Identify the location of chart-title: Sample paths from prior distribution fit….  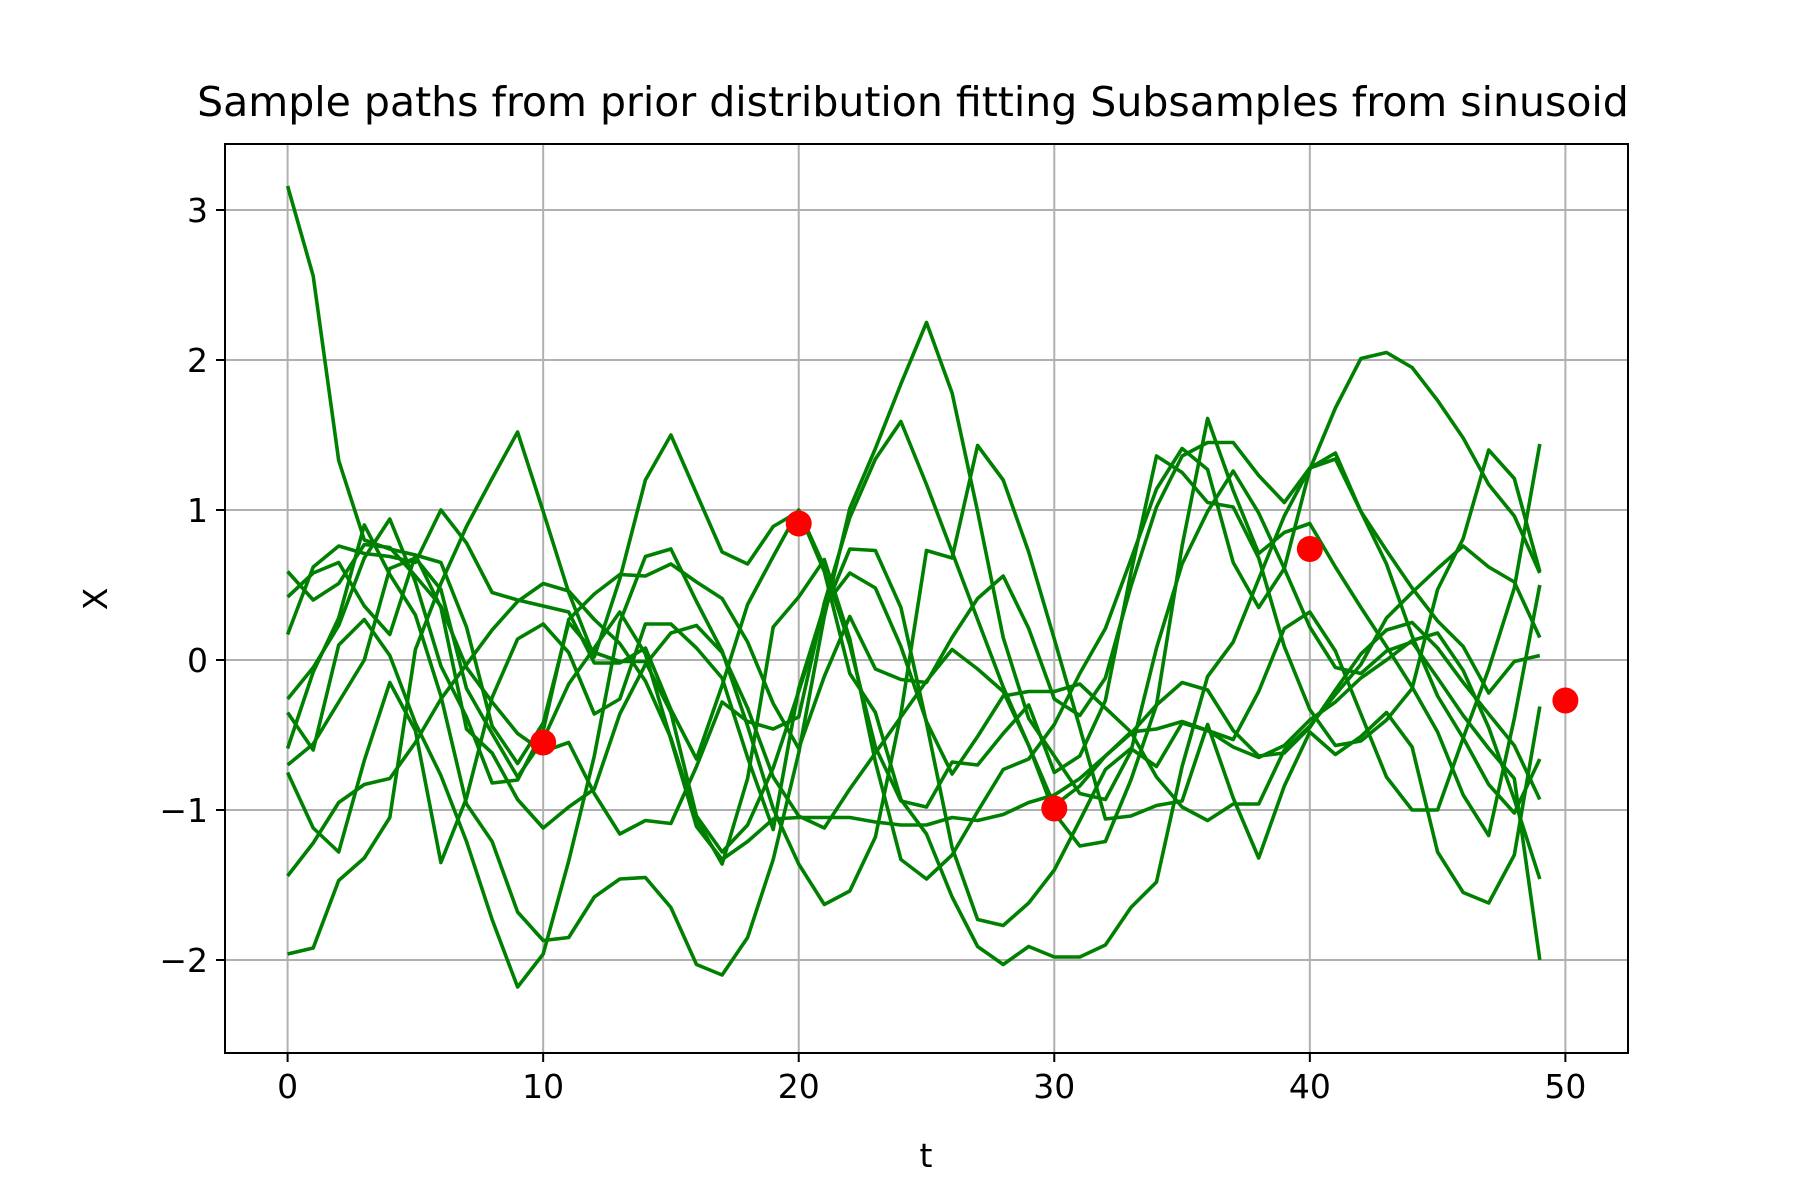
(913, 102).